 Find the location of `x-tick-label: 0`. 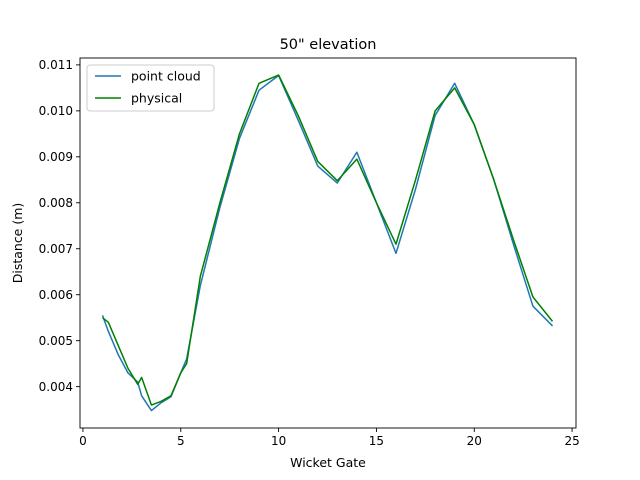

x-tick-label: 0 is located at coordinates (83, 441).